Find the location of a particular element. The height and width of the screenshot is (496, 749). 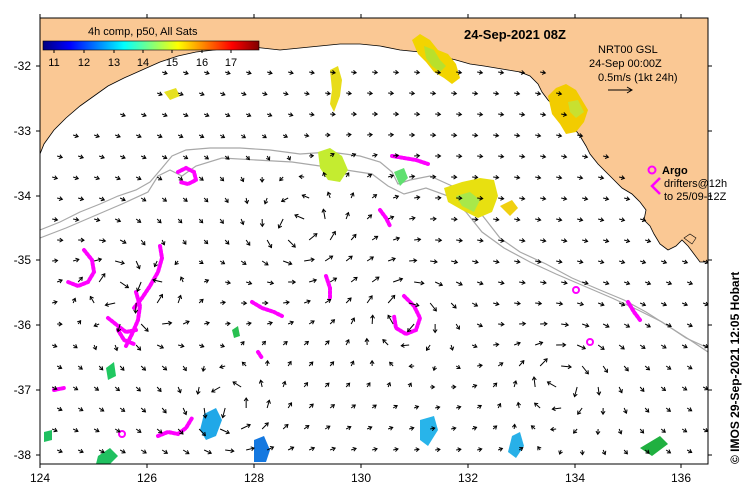

model-time: 24-Sep 00:00Z is located at coordinates (625, 64).